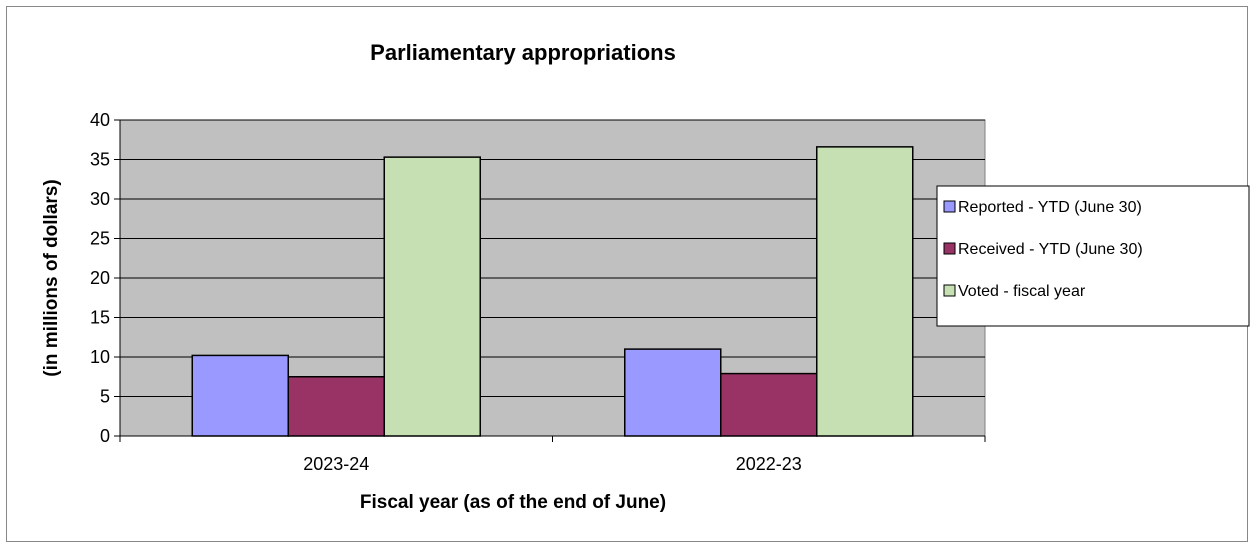  I want to click on y-tick-label: 35, so click(100, 160).